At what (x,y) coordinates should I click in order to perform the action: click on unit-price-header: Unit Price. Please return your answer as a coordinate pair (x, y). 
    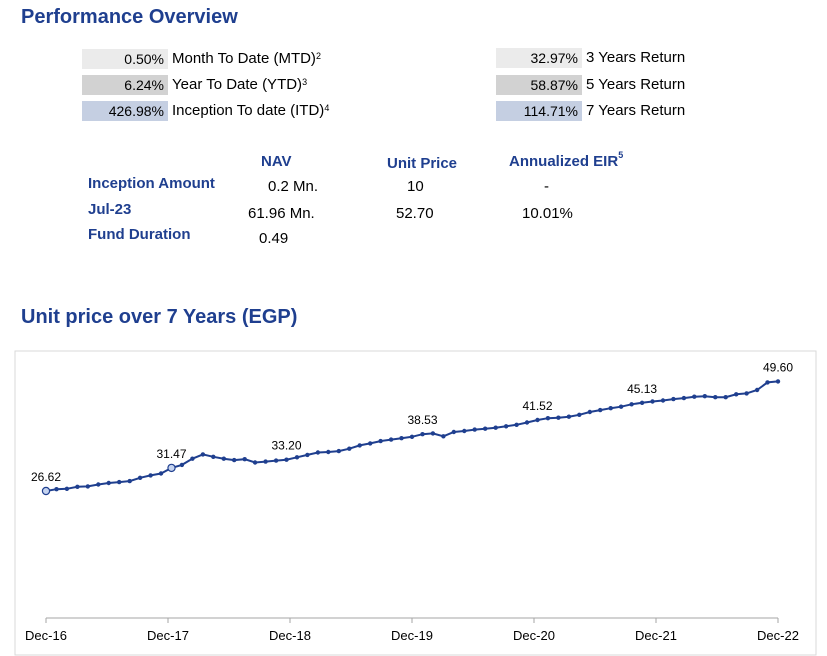
    Looking at the image, I should click on (422, 163).